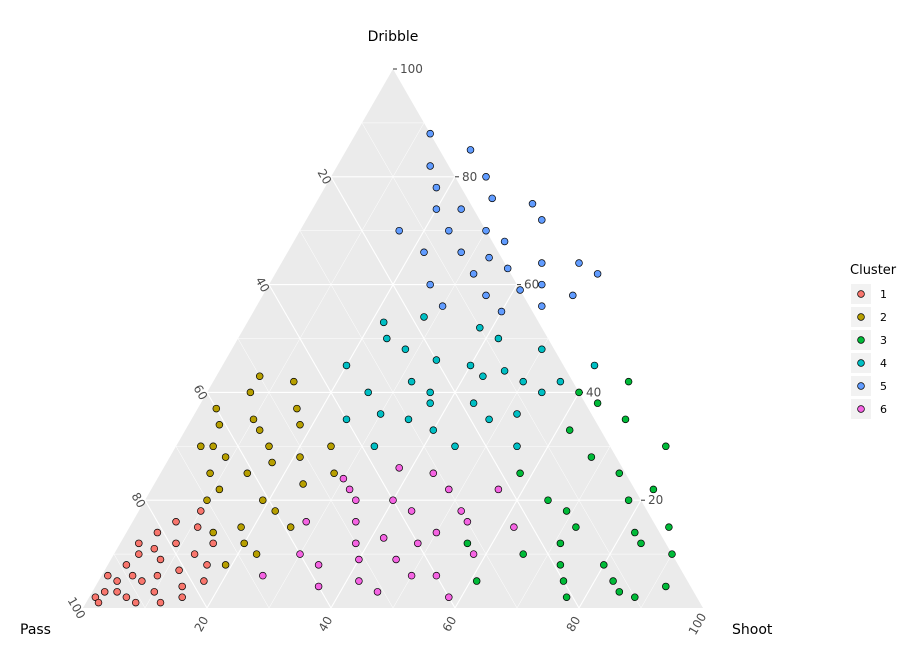 The width and height of the screenshot is (906, 649). Describe the element at coordinates (450, 624) in the screenshot. I see `tick-label-shoot-60: 60` at that location.